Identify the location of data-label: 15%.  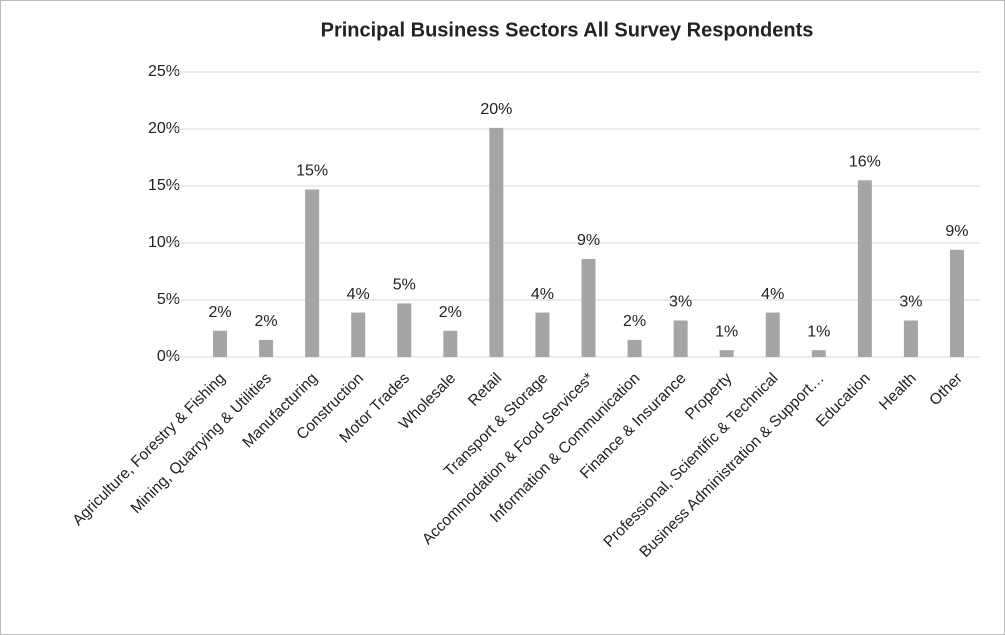
(312, 171).